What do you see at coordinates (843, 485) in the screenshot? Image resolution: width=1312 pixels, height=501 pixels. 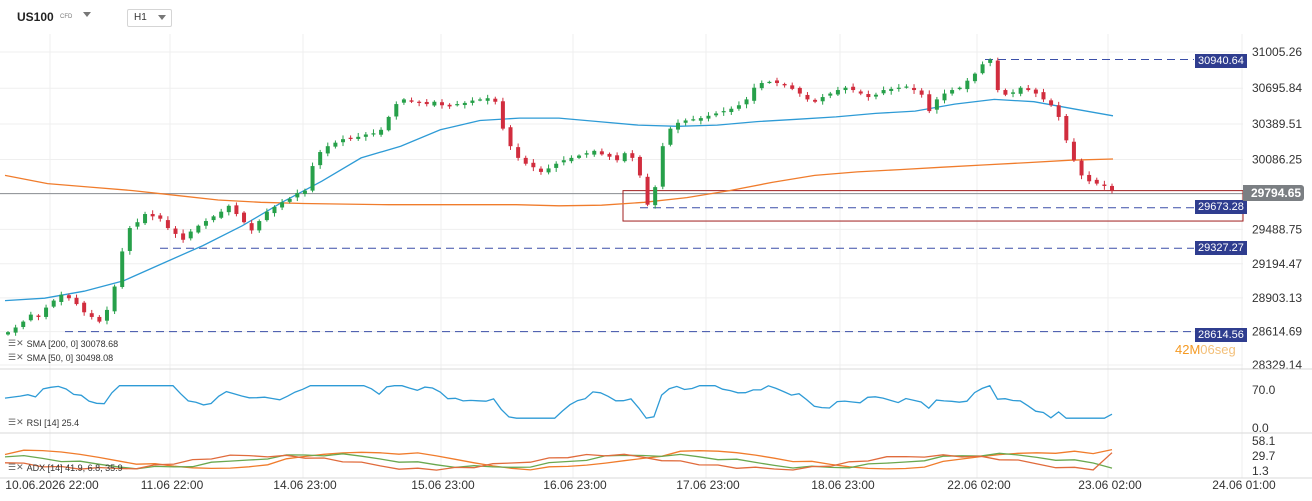 I see `time-tick-label: 18.06 23:00` at bounding box center [843, 485].